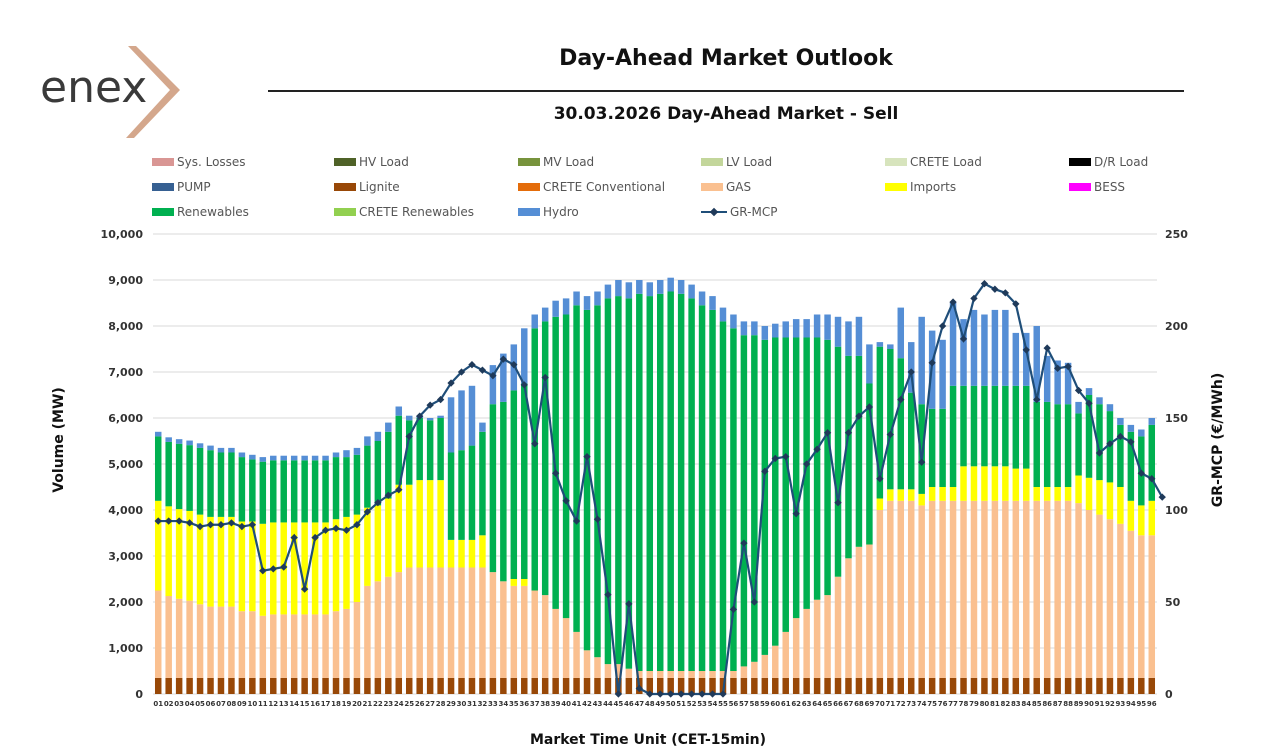  What do you see at coordinates (1108, 162) in the screenshot?
I see `legend-item-d-r-load: D/R Load` at bounding box center [1108, 162].